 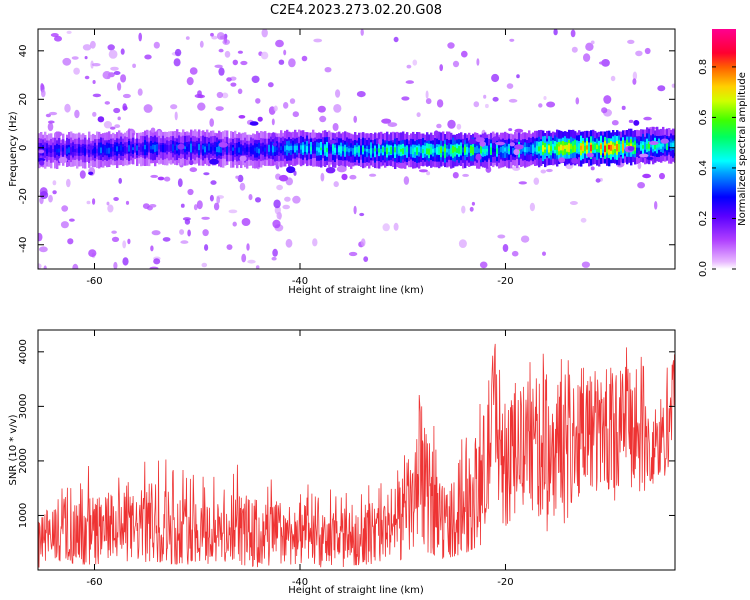 What do you see at coordinates (505, 582) in the screenshot?
I see `snr-x-tick-label: -20` at bounding box center [505, 582].